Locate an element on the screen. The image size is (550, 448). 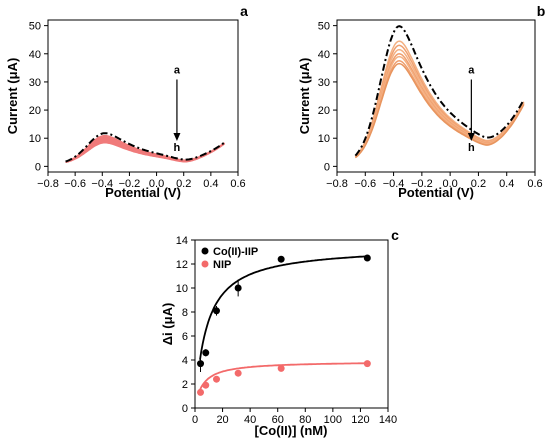
x-axis-ticks: 0 20 40 60 80 100 120 140 is located at coordinates (294, 417).